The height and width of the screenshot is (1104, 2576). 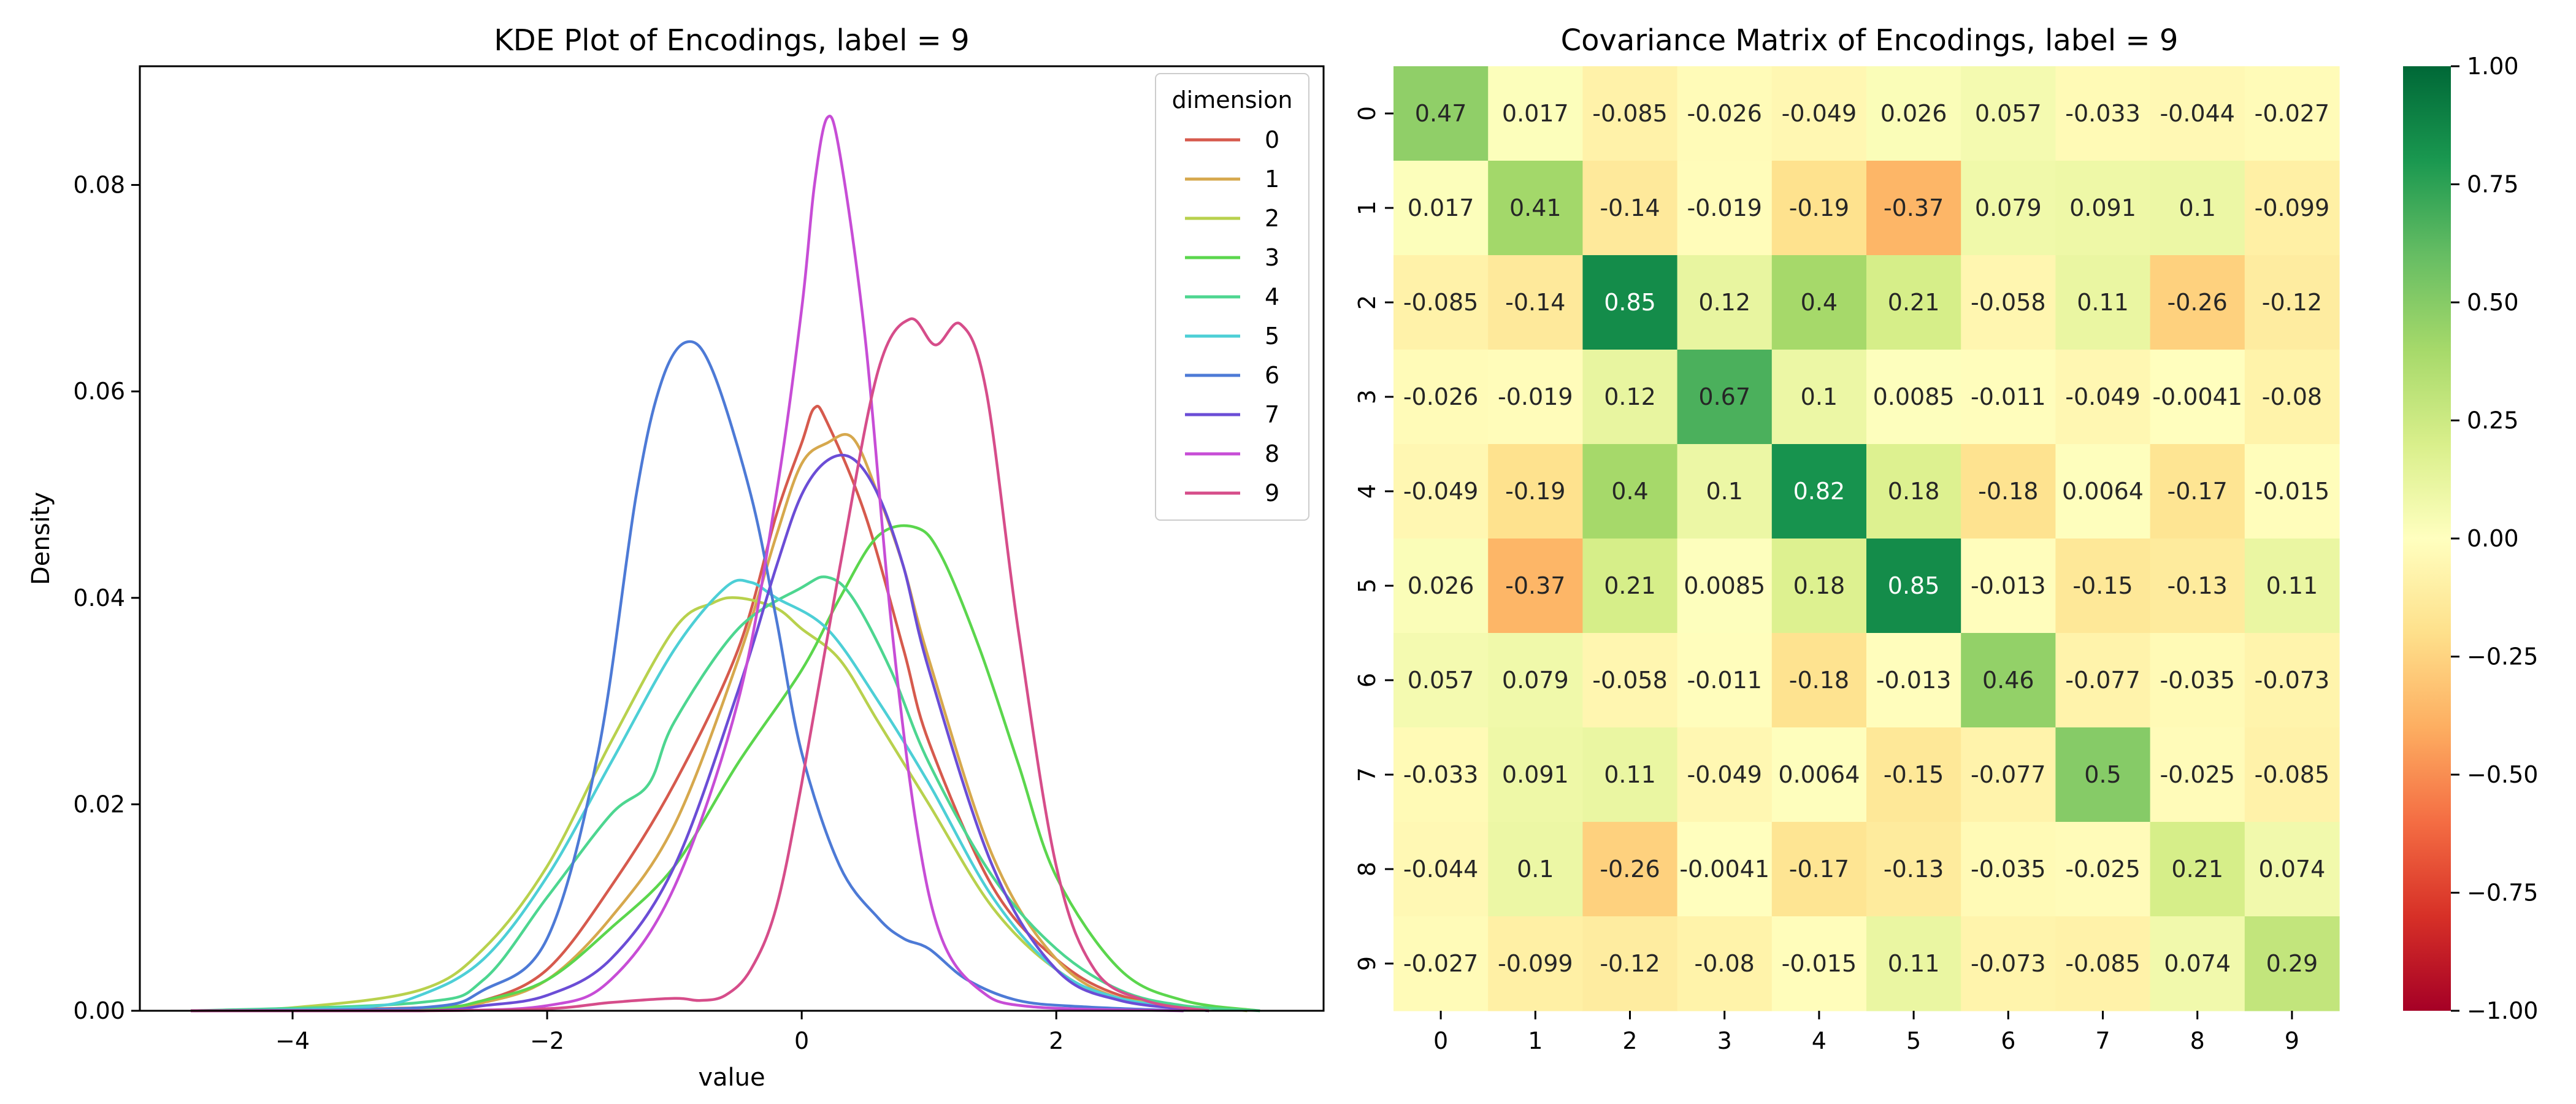 What do you see at coordinates (2292, 207) in the screenshot?
I see `heatmap-cell-label: -0.099` at bounding box center [2292, 207].